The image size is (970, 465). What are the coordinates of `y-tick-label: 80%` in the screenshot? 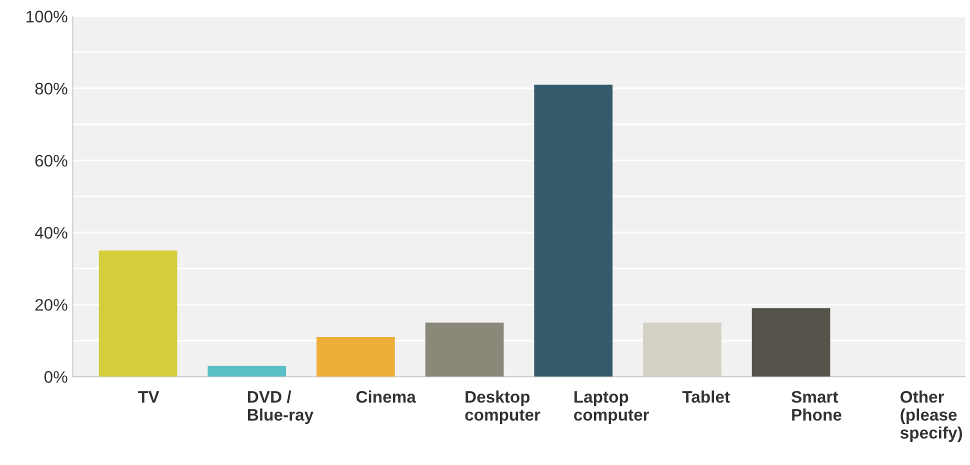 It's located at (51, 88).